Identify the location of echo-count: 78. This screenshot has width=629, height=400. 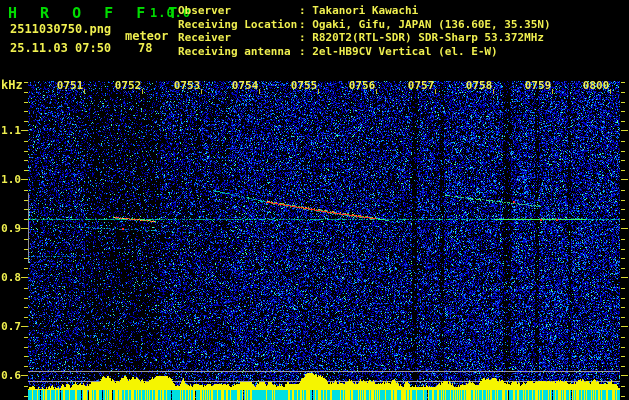
(145, 48).